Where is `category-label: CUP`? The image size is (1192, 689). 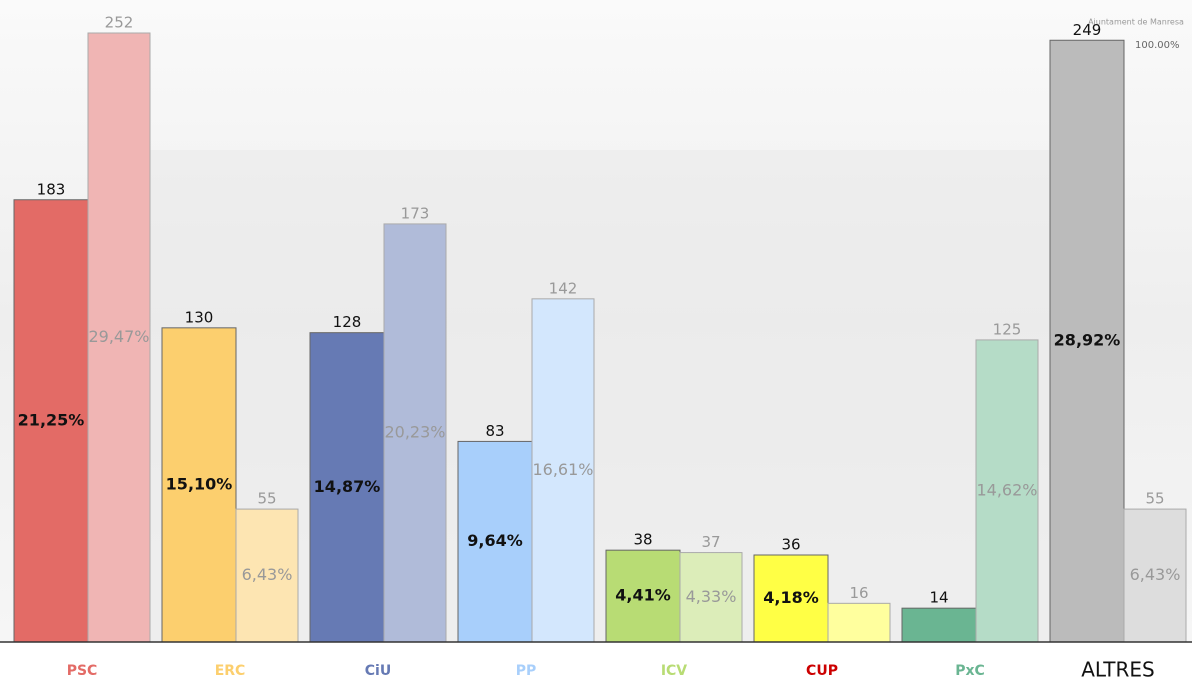
category-label: CUP is located at coordinates (822, 671).